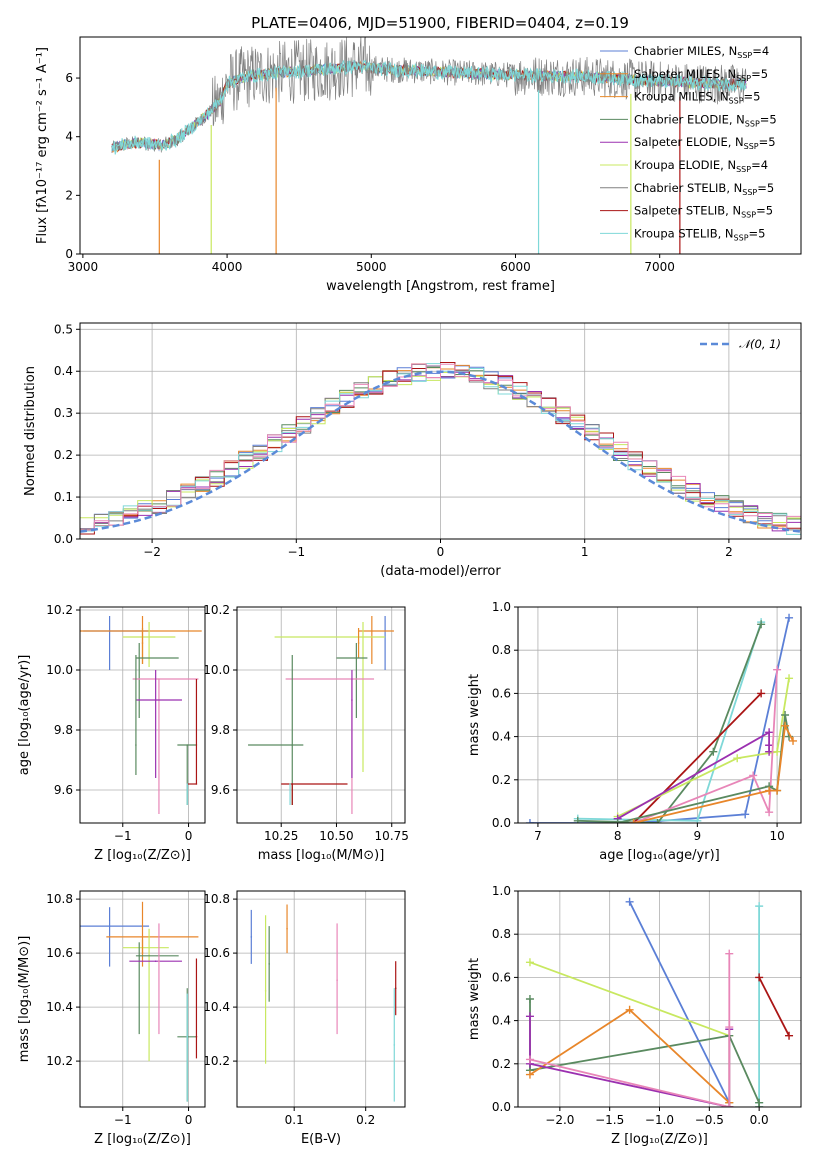 This screenshot has height=1170, width=819. I want to click on x-tick-label: 10.75, so click(392, 836).